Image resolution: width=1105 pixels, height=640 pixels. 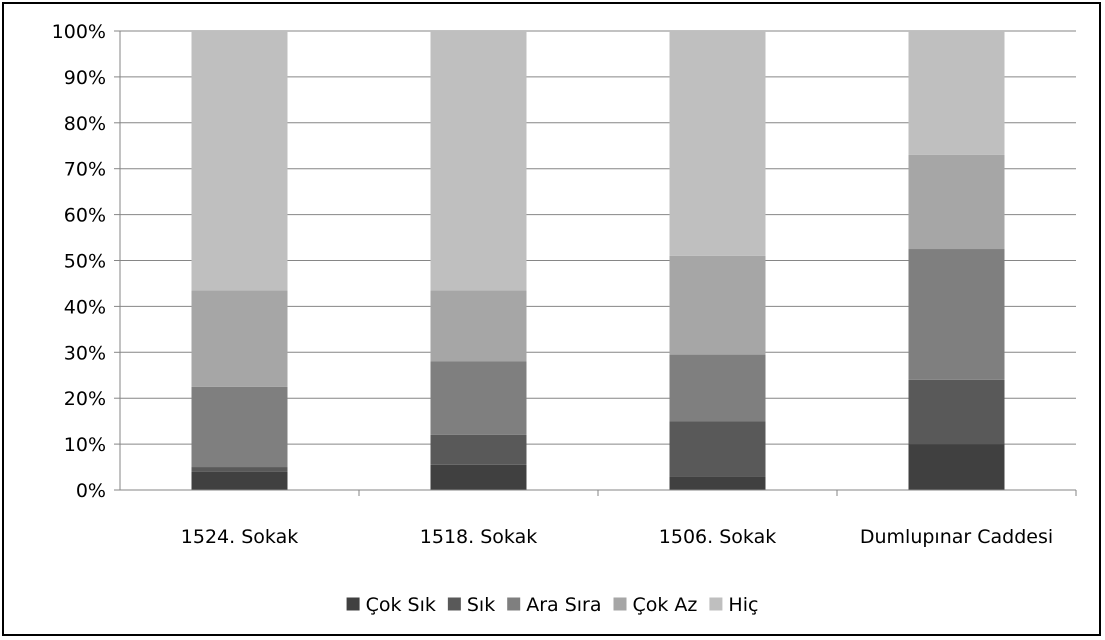 What do you see at coordinates (743, 605) in the screenshot?
I see `legend-label: Hiç` at bounding box center [743, 605].